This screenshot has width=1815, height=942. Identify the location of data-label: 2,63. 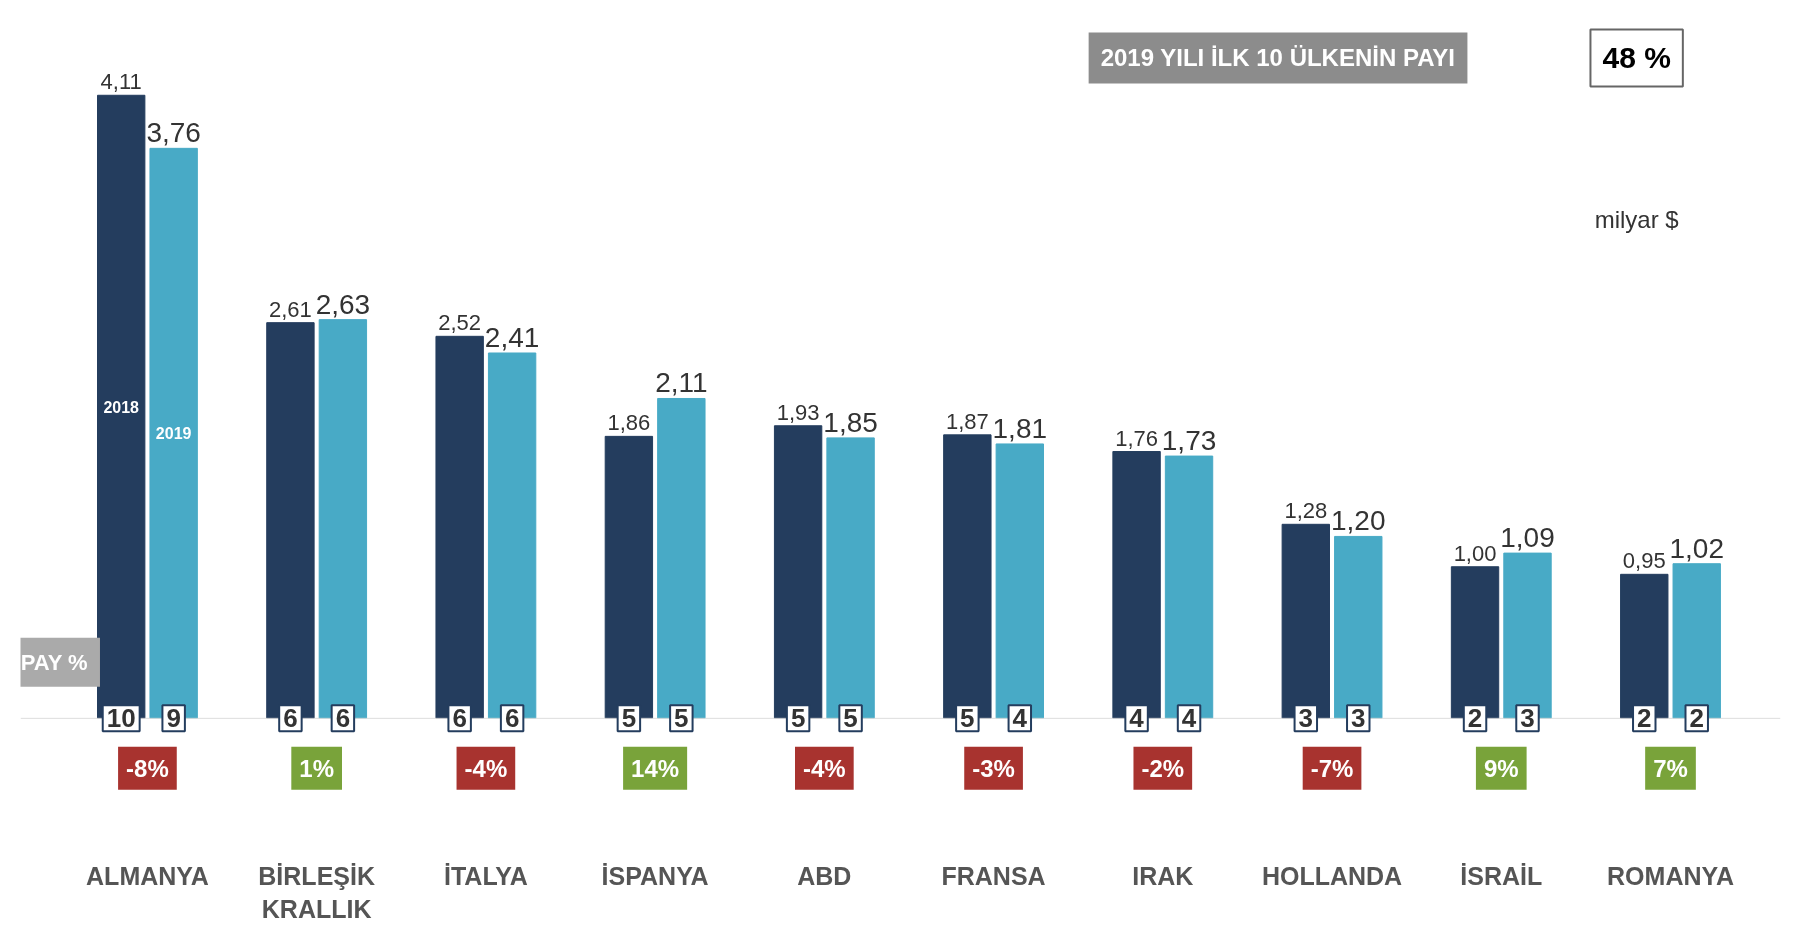
(343, 304).